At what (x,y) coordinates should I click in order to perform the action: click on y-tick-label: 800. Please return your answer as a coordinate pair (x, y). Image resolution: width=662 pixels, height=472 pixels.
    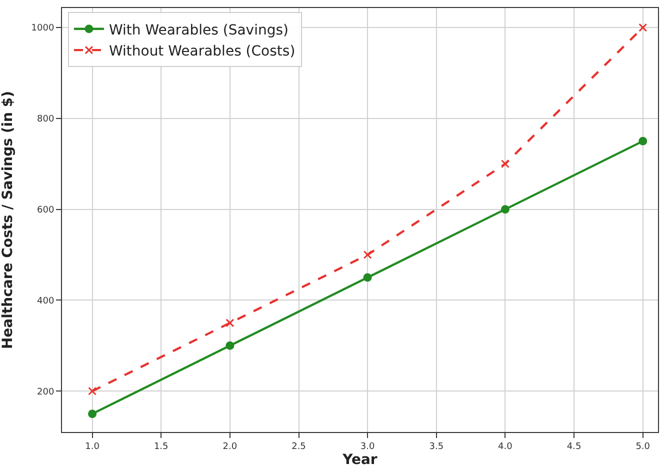
    Looking at the image, I should click on (45, 119).